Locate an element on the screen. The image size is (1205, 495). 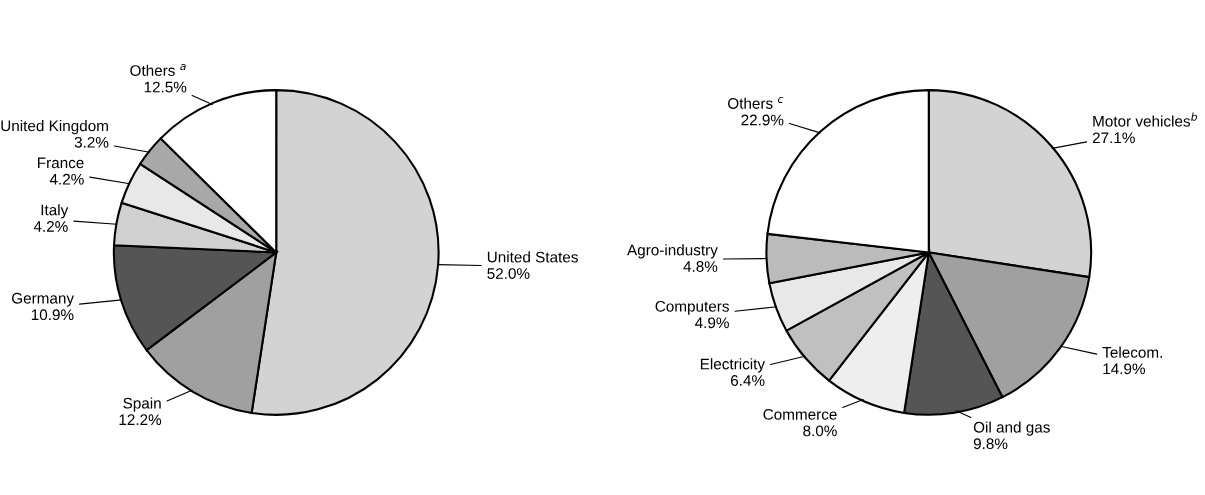
slice-label: Telecom. is located at coordinates (1132, 352).